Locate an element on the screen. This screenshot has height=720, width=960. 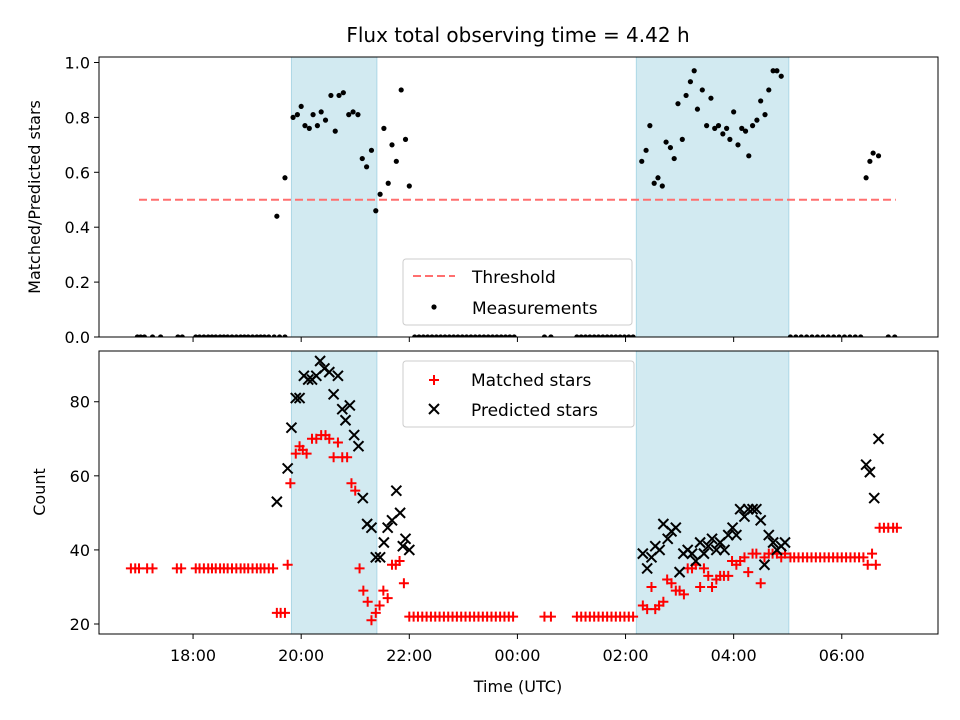
legend-predicted-swatch is located at coordinates (434, 409).